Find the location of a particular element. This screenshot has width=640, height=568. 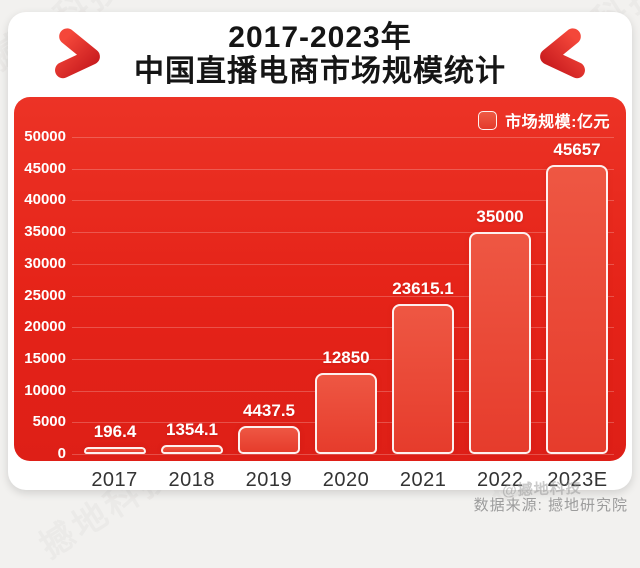

x-axis-label-2018: 2018 is located at coordinates (191, 480).